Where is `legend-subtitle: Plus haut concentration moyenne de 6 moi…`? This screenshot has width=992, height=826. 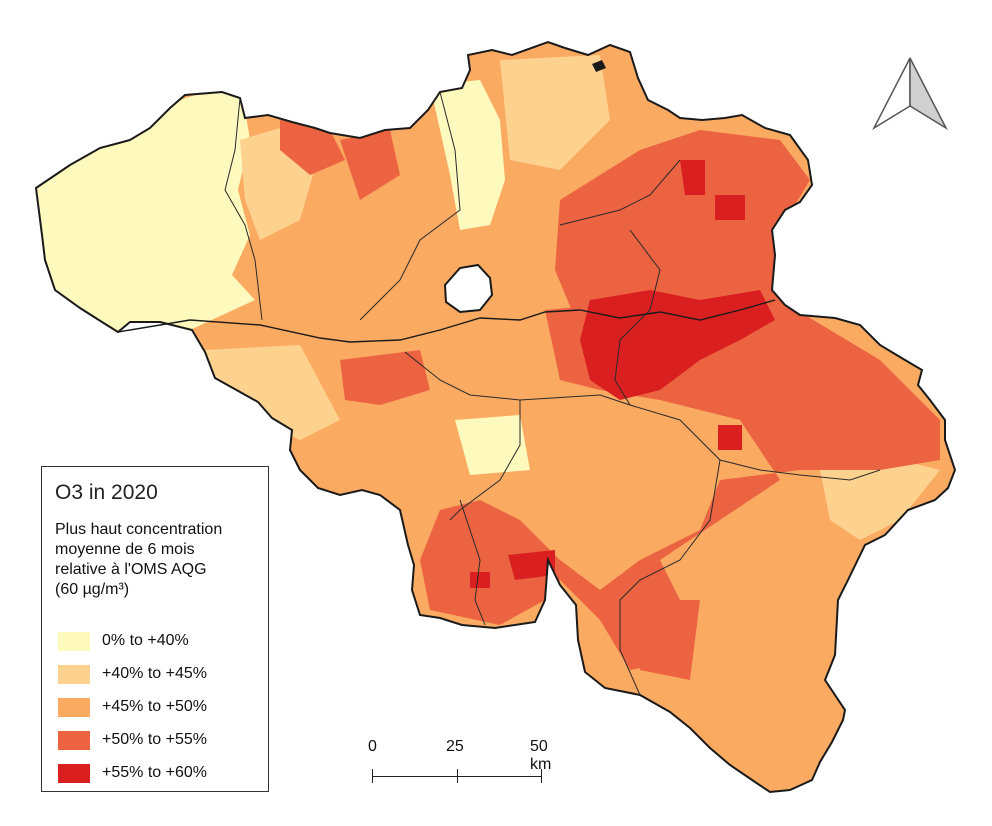 legend-subtitle: Plus haut concentration moyenne de 6 moi… is located at coordinates (139, 559).